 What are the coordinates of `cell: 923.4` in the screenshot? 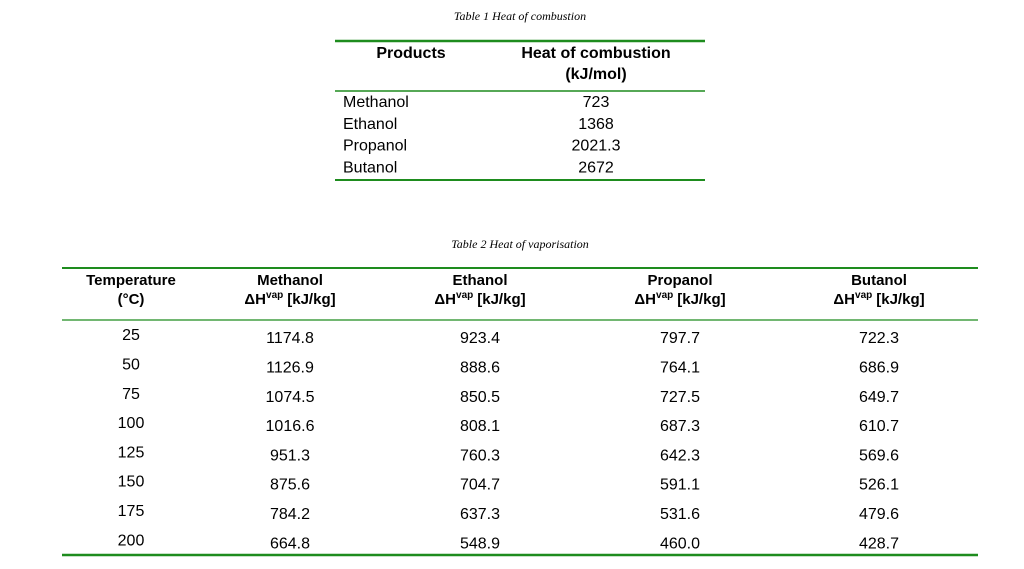 It's located at (480, 338).